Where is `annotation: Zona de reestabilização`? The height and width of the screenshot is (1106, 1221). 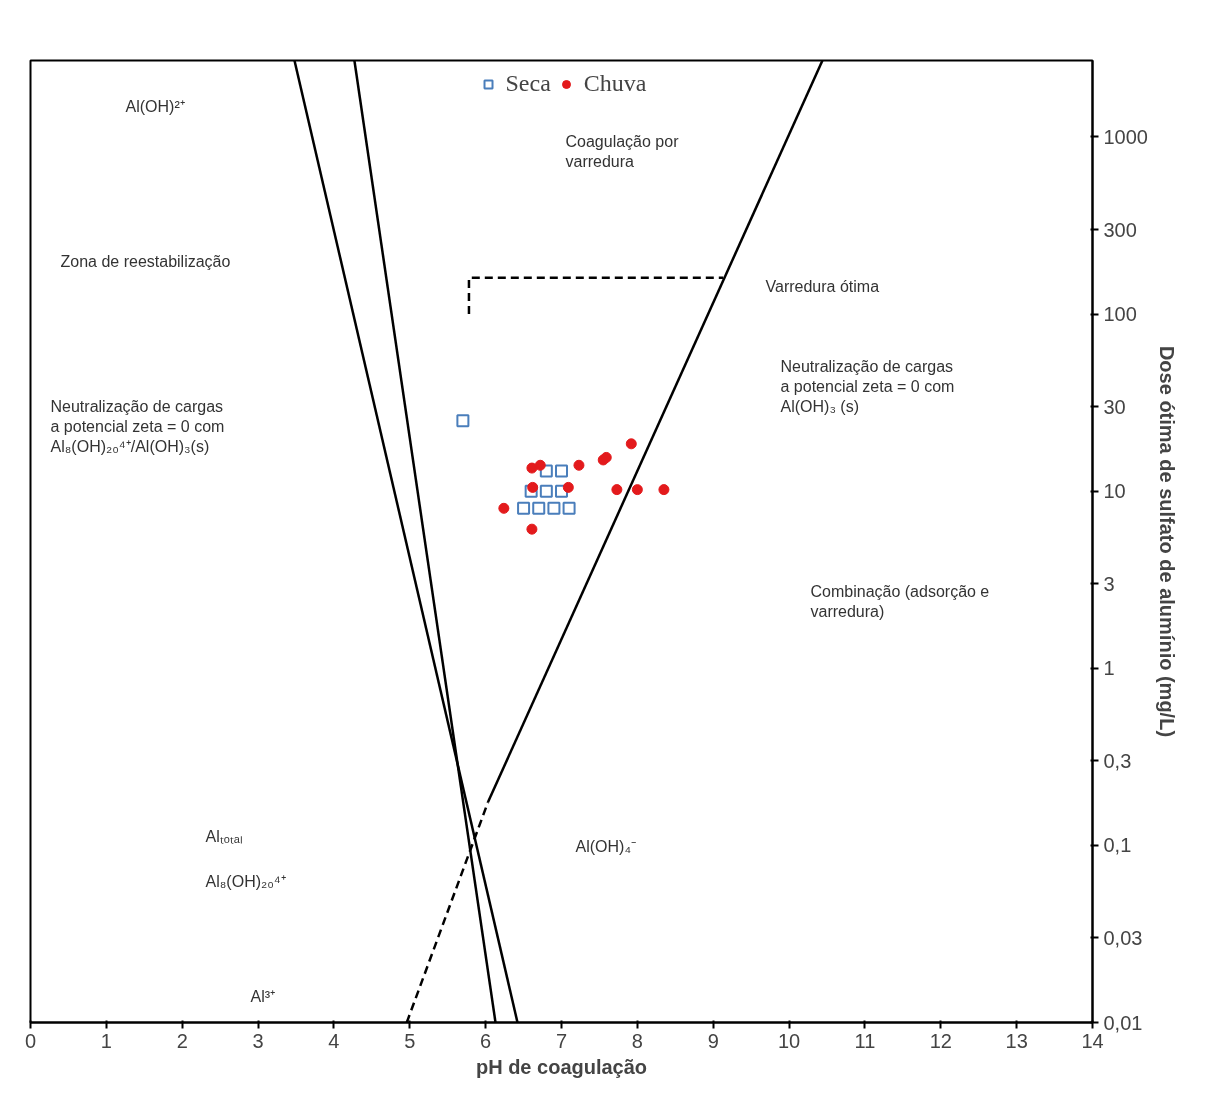 annotation: Zona de reestabilização is located at coordinates (145, 261).